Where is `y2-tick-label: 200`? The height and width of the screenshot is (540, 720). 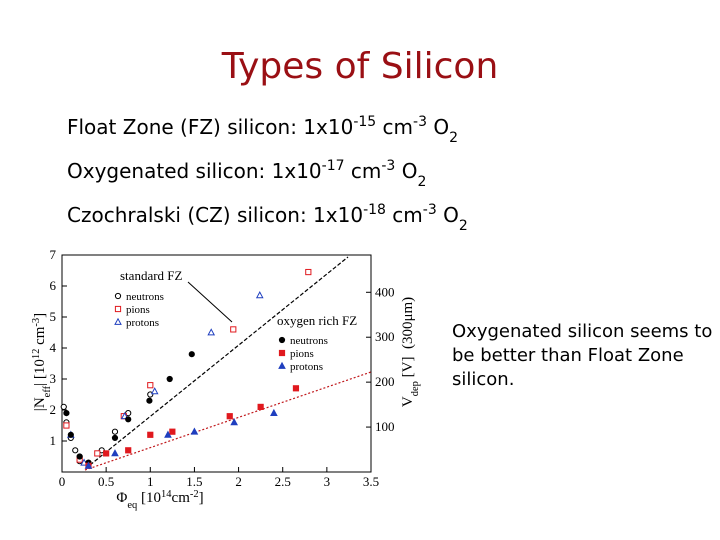 y2-tick-label: 200 is located at coordinates (385, 381).